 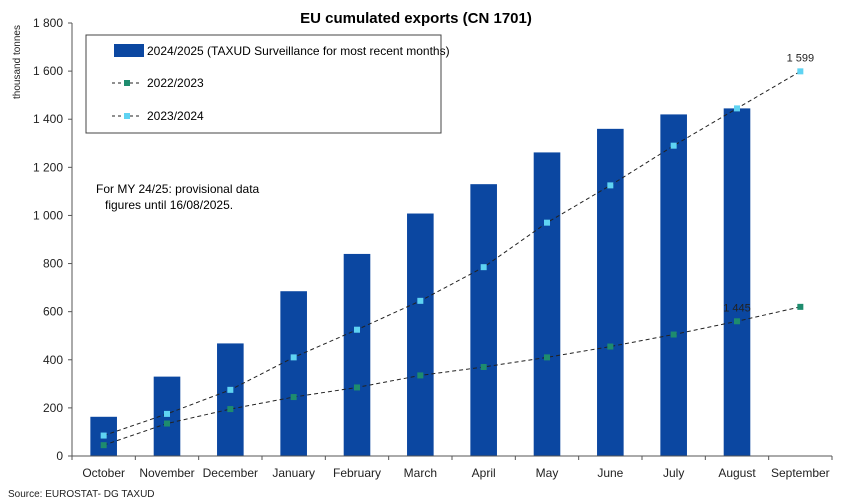 I want to click on y-tick-label: 1 600, so click(x=48, y=71).